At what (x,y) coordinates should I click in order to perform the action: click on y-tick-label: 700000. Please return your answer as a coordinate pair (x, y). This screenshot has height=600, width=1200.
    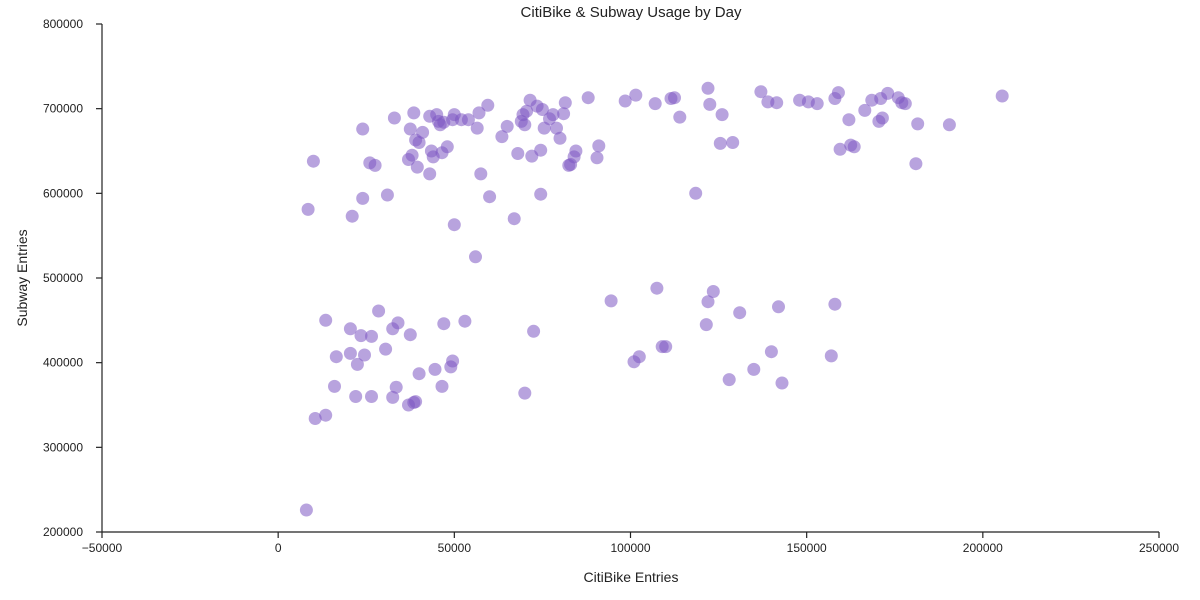
    Looking at the image, I should click on (63, 109).